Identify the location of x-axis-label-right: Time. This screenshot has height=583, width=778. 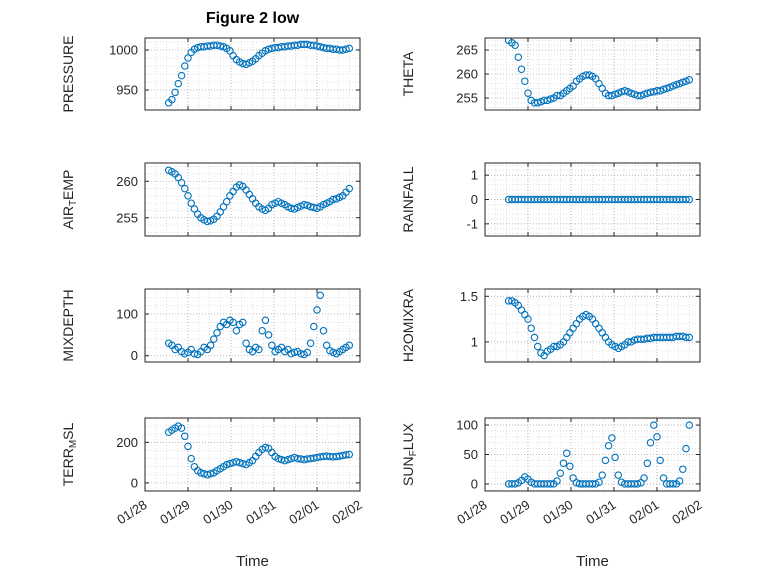
(592, 561).